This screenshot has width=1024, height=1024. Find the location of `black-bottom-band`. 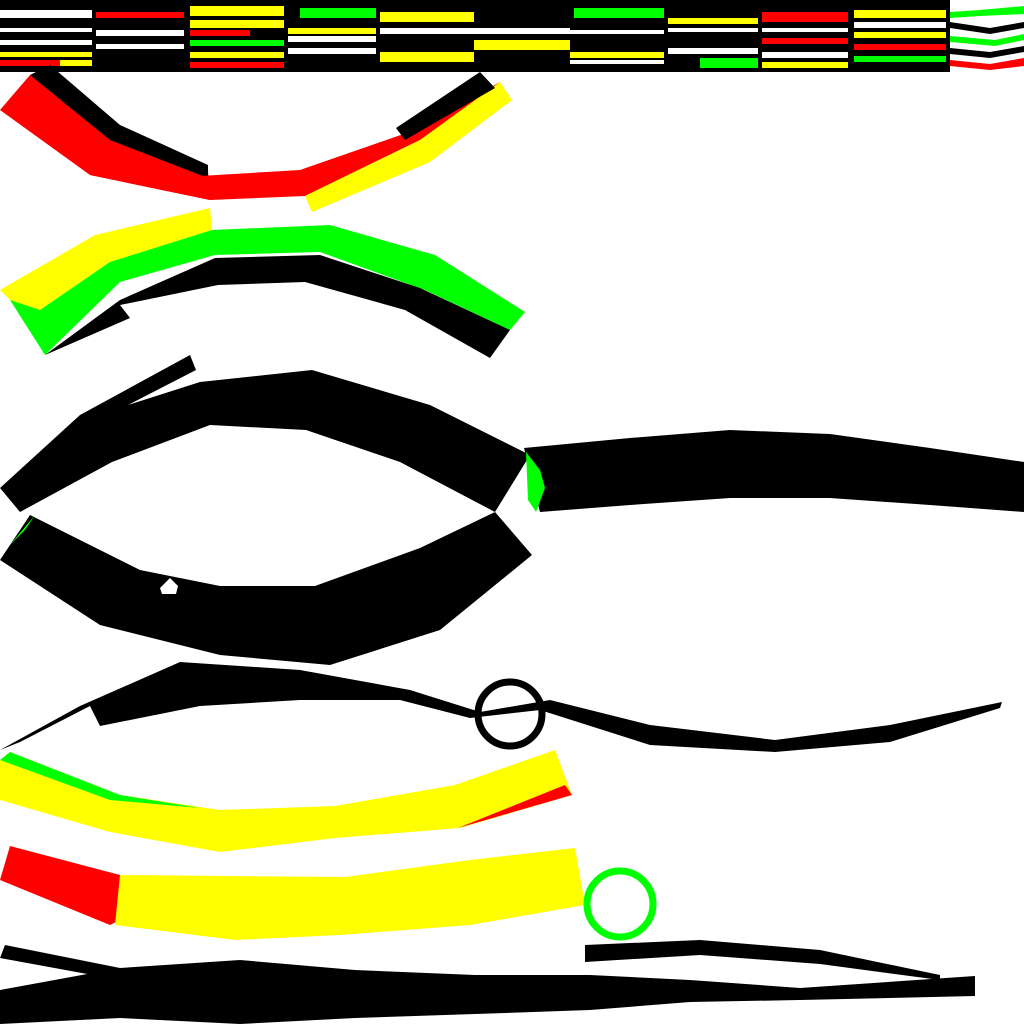

black-bottom-band is located at coordinates (487, 982).